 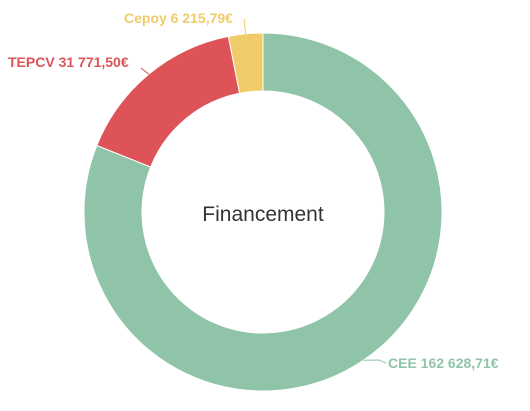 I want to click on connector-cee, so click(x=375, y=361).